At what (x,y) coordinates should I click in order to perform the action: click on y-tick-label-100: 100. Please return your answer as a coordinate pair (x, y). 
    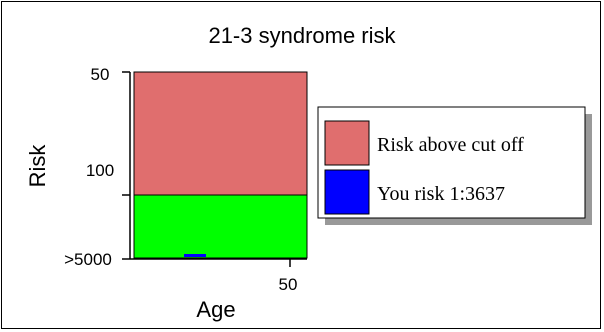
    Looking at the image, I should click on (100, 170).